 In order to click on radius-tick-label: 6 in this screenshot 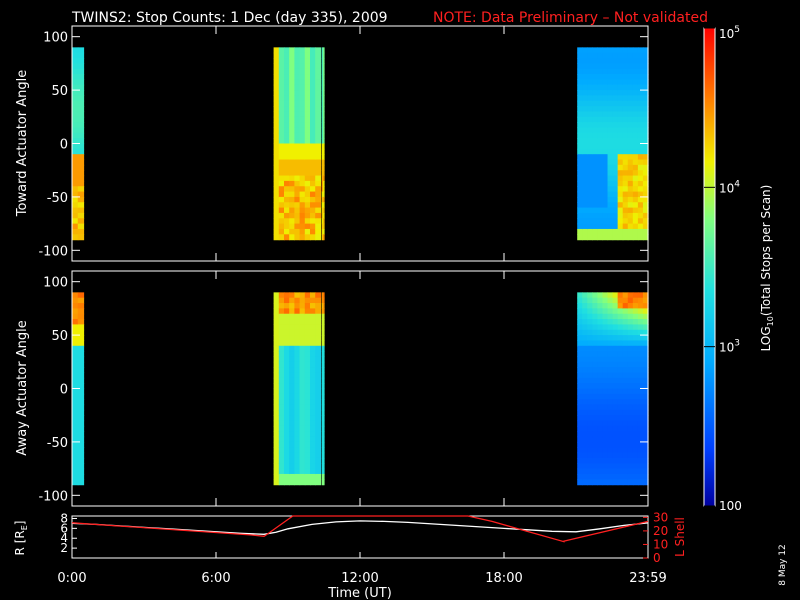, I will do `click(64, 528)`.